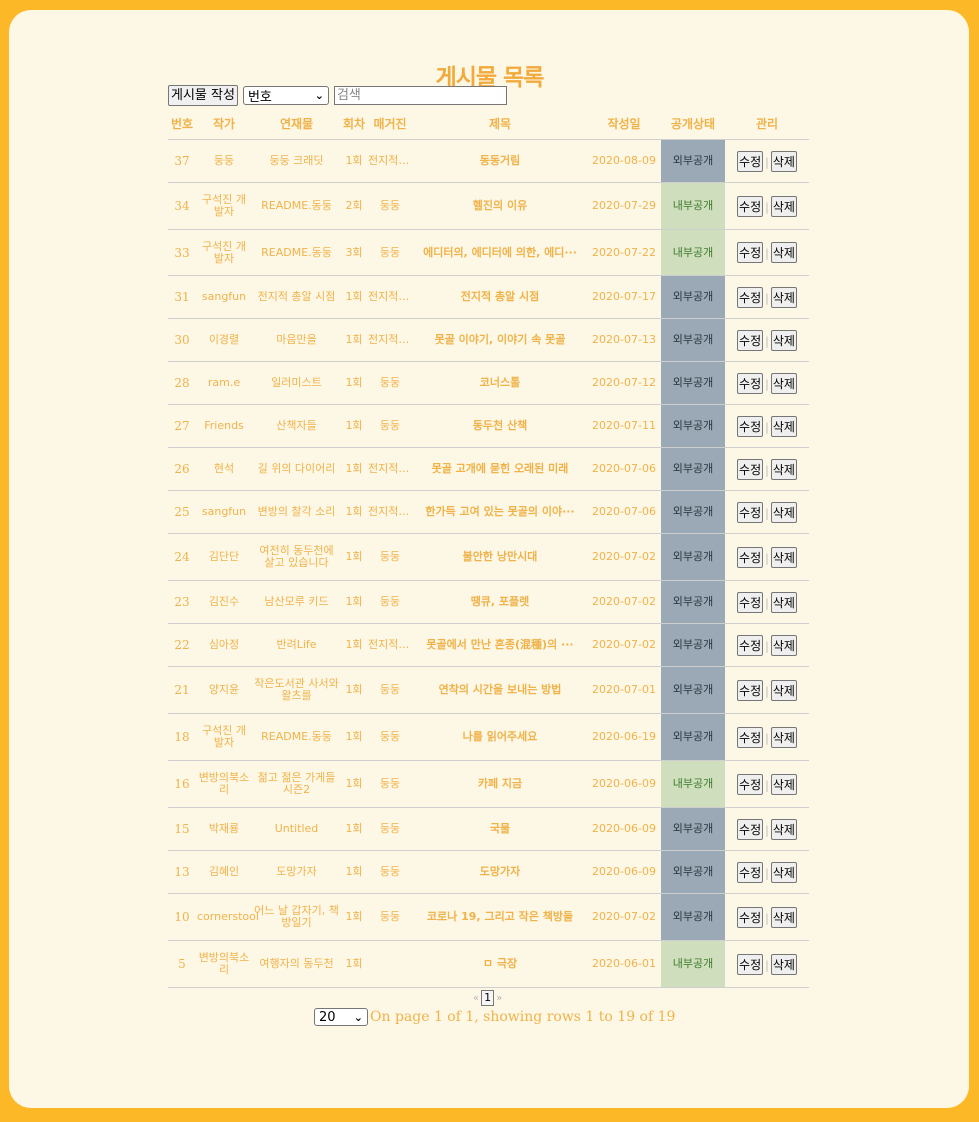  I want to click on row-title: 한가득 고여 있는 못골의 이야···, so click(500, 512).